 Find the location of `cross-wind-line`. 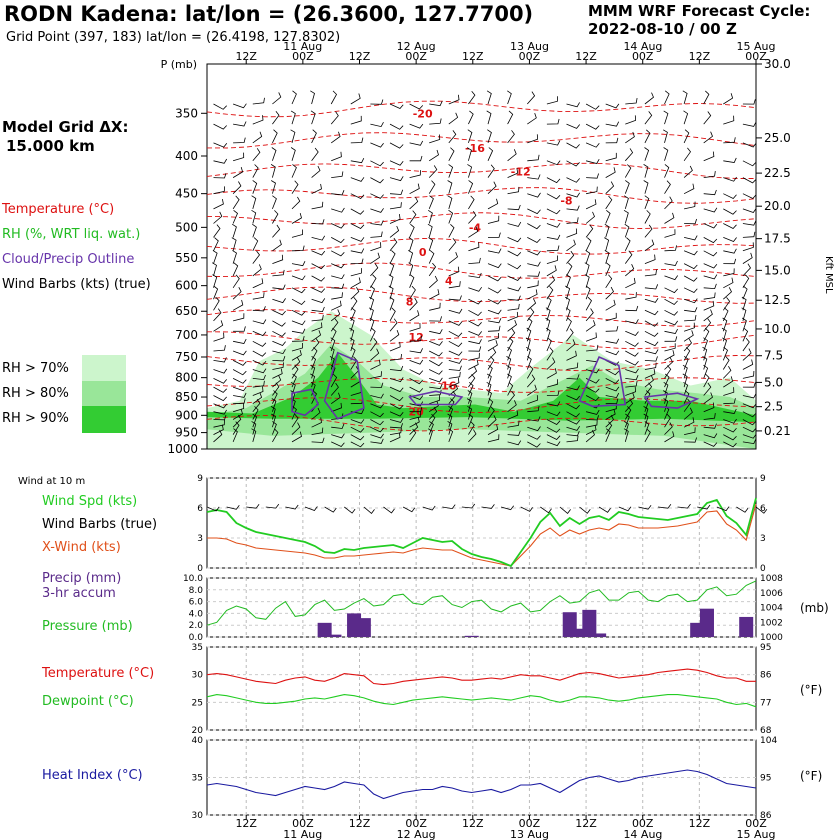

cross-wind-line is located at coordinates (482, 535).